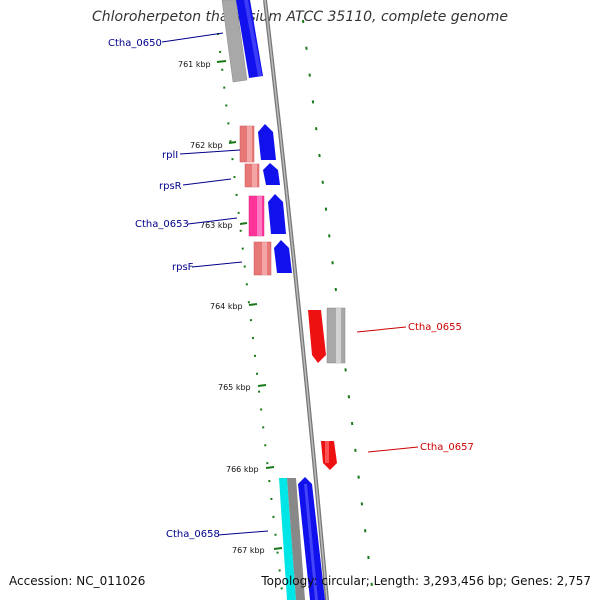  What do you see at coordinates (248, 550) in the screenshot?
I see `tick-label-767: 767 kbp` at bounding box center [248, 550].